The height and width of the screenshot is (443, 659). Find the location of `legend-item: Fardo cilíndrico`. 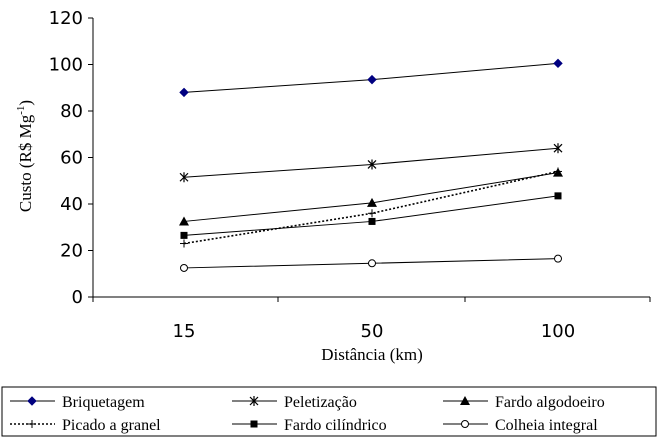

legend-item: Fardo cilíndrico is located at coordinates (309, 425).